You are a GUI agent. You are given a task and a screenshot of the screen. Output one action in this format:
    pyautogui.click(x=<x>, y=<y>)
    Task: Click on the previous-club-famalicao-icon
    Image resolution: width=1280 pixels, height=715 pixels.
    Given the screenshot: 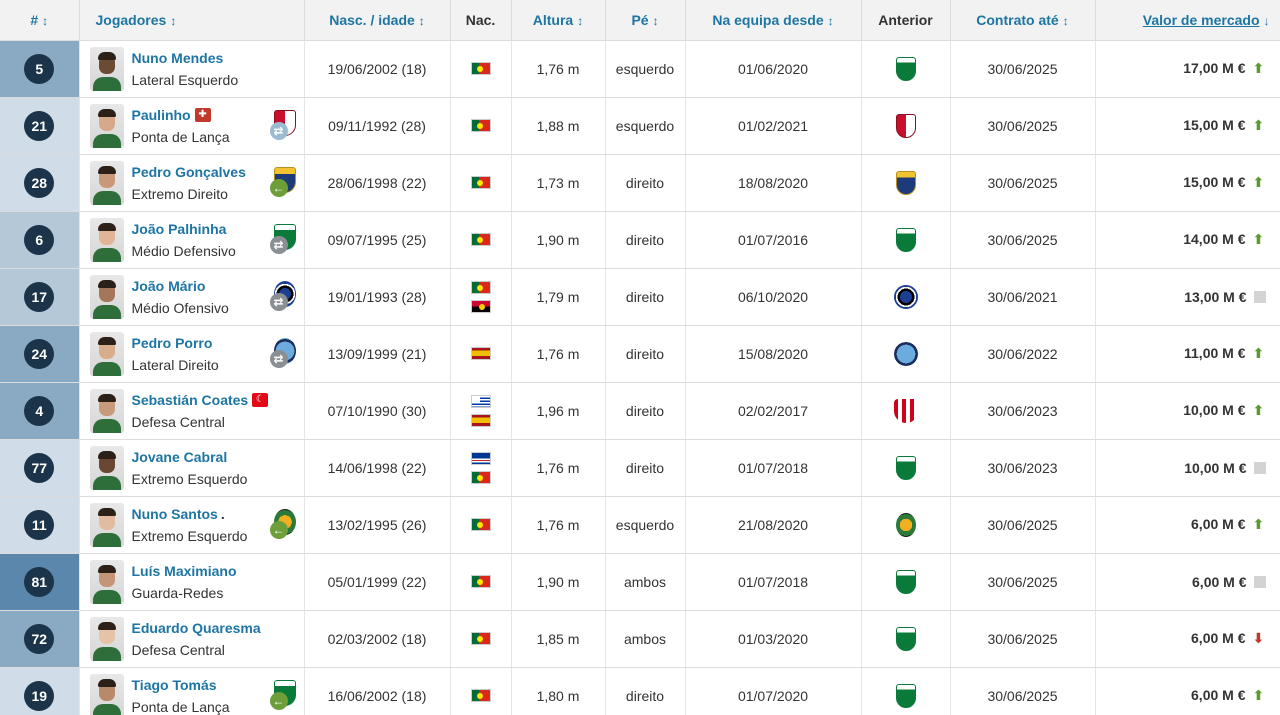 What is the action you would take?
    pyautogui.click(x=905, y=182)
    